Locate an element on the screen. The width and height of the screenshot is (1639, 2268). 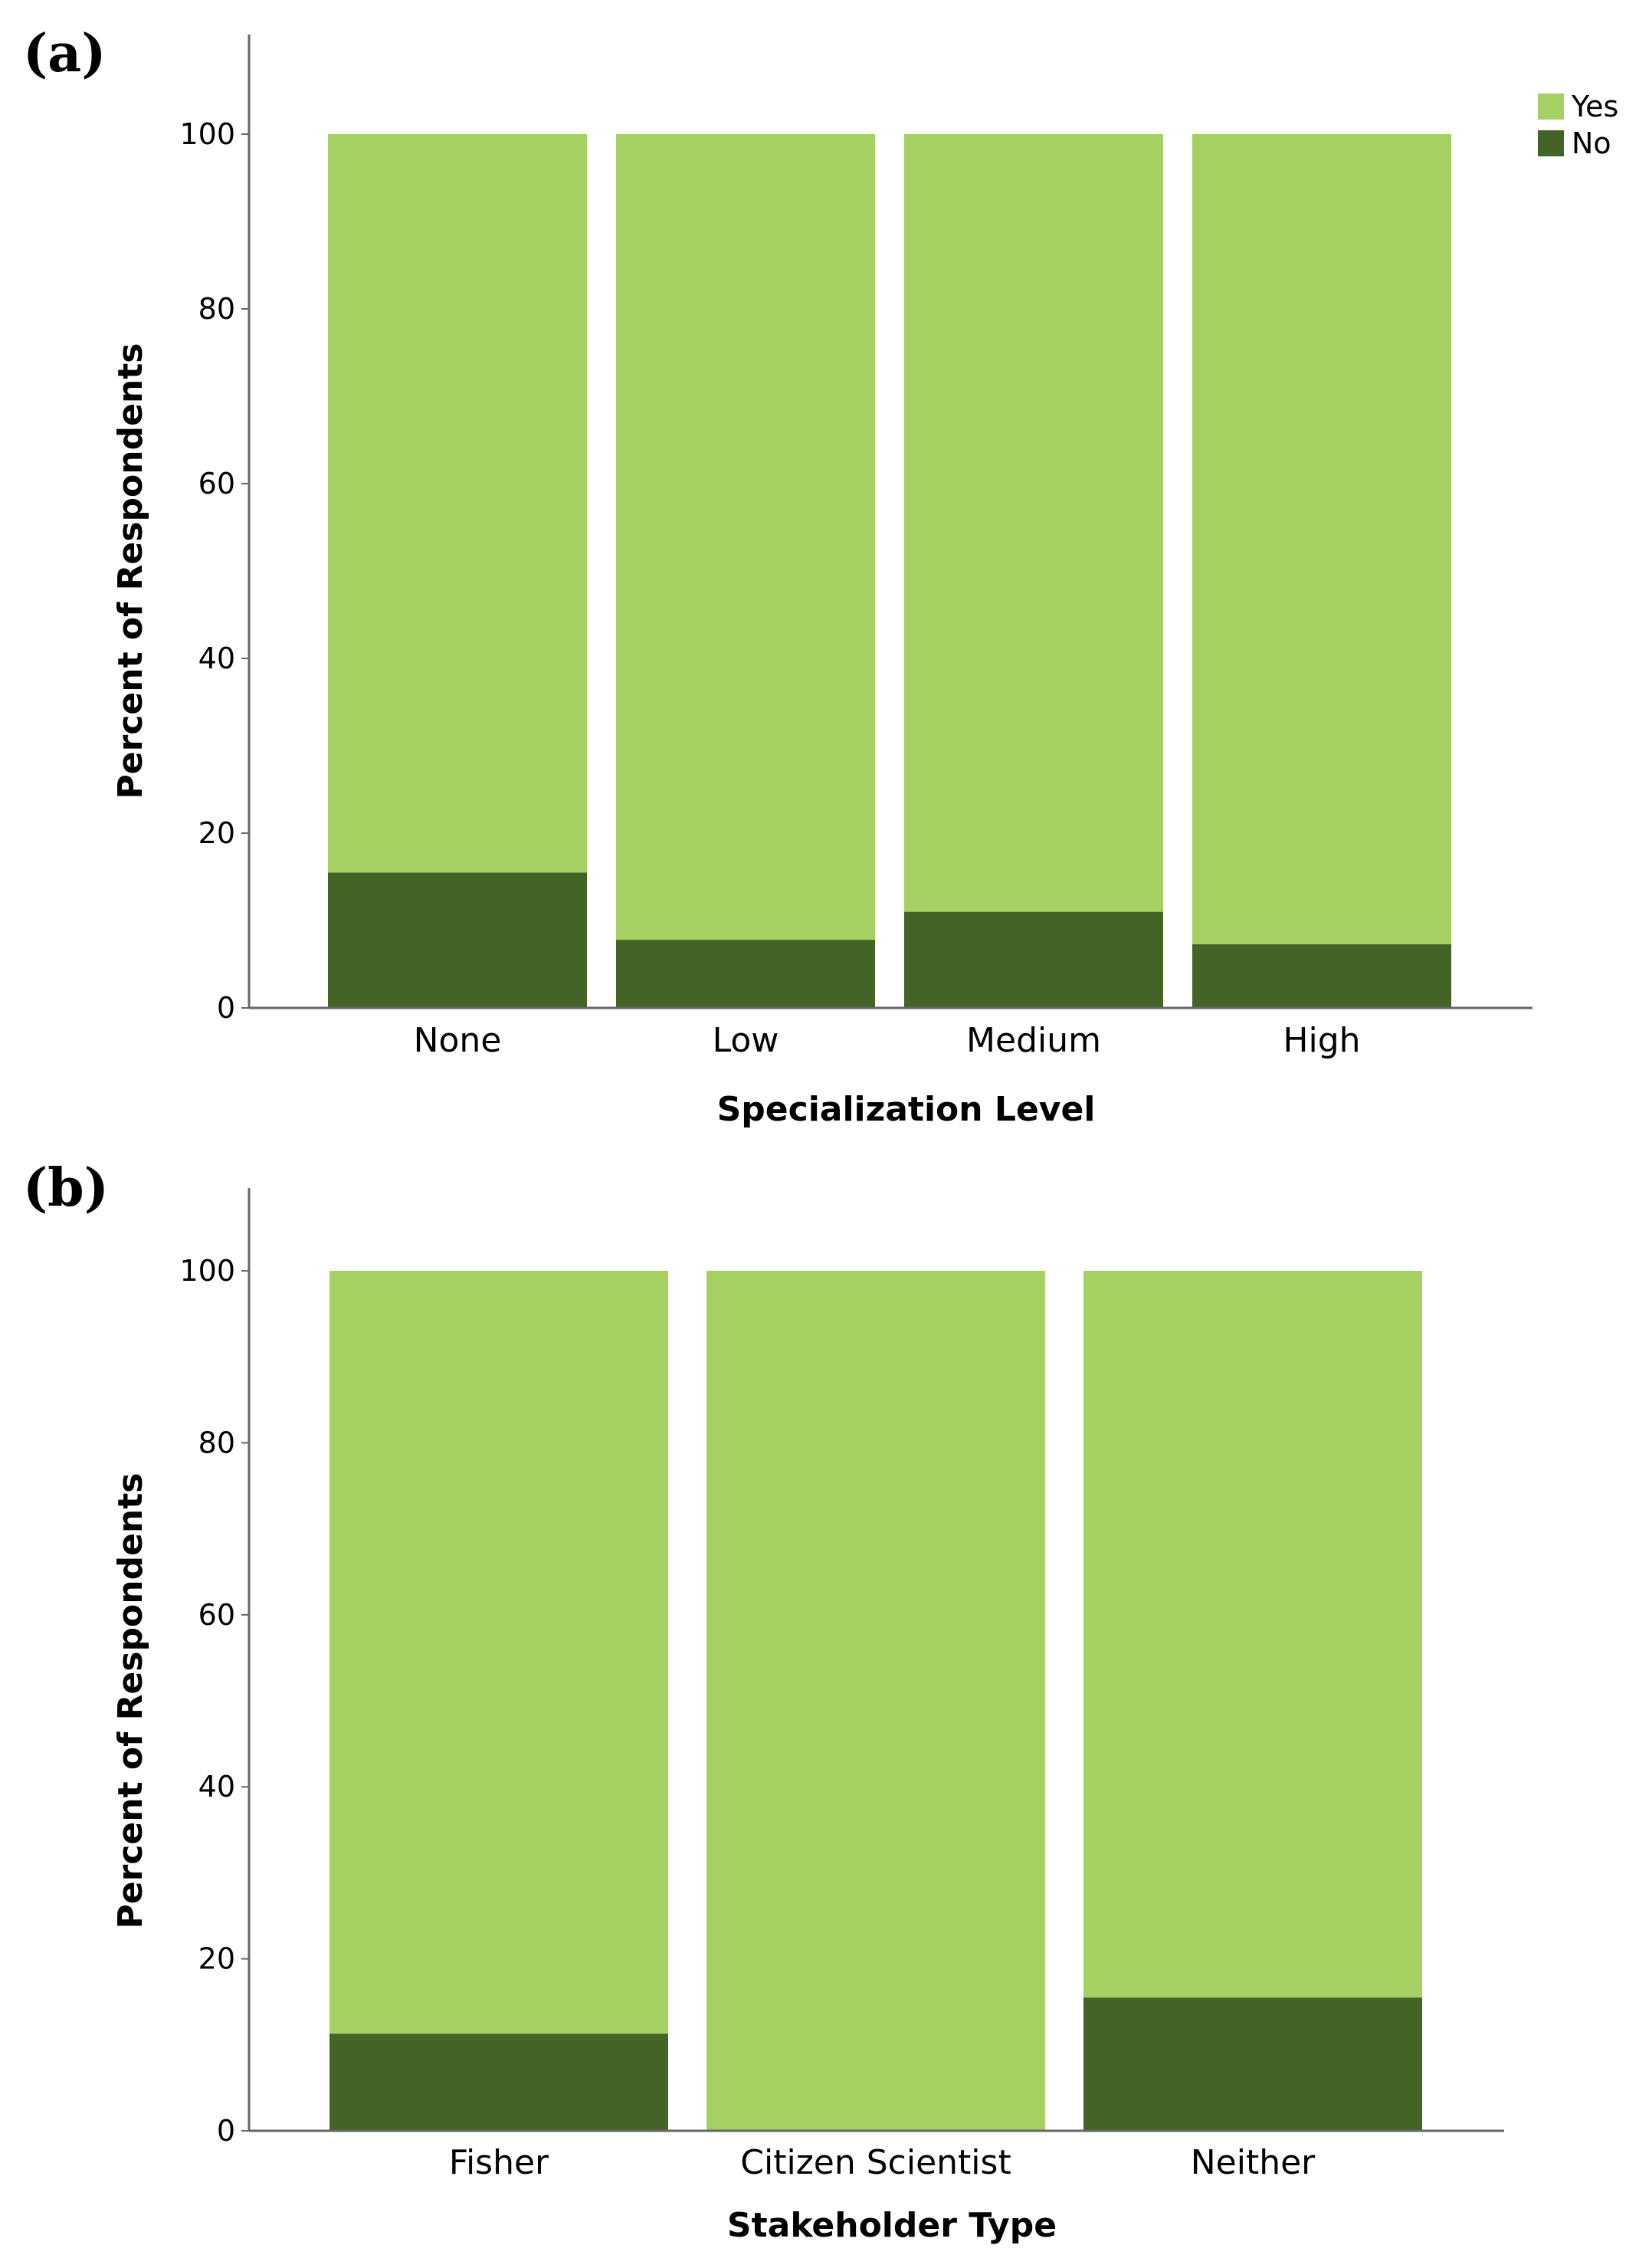
bar-no-high is located at coordinates (1322, 976).